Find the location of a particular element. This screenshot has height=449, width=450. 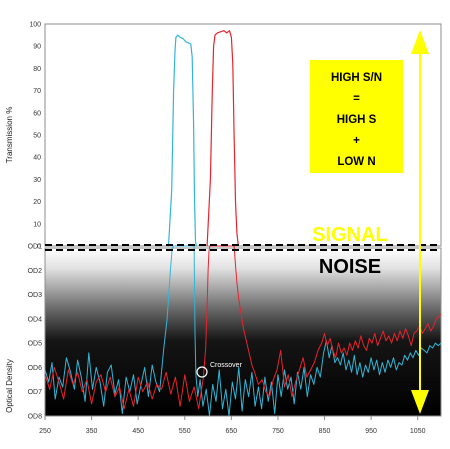

crossover-label: Crossover is located at coordinates (226, 365).